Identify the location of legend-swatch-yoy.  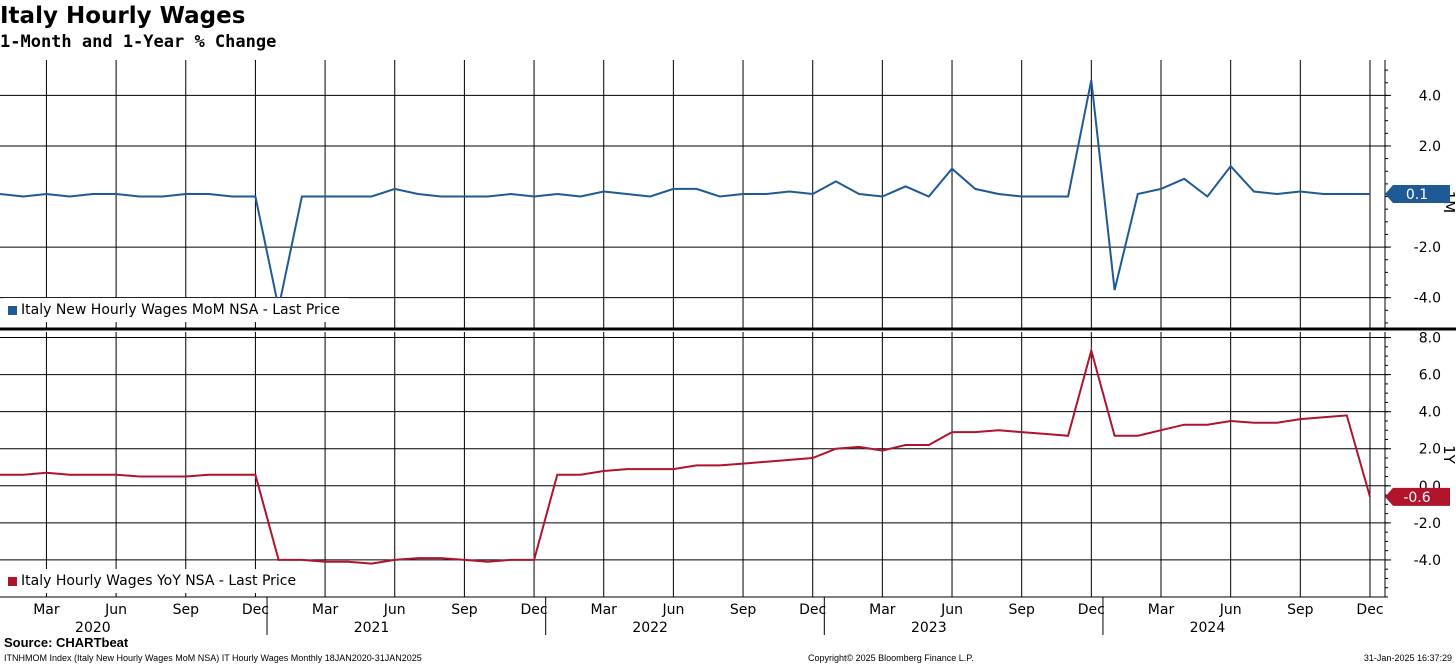
(12, 581).